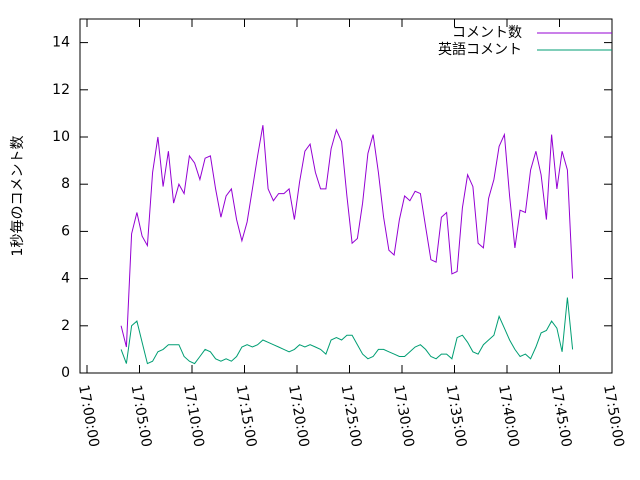  I want to click on y-tick-label: 14, so click(61, 43).